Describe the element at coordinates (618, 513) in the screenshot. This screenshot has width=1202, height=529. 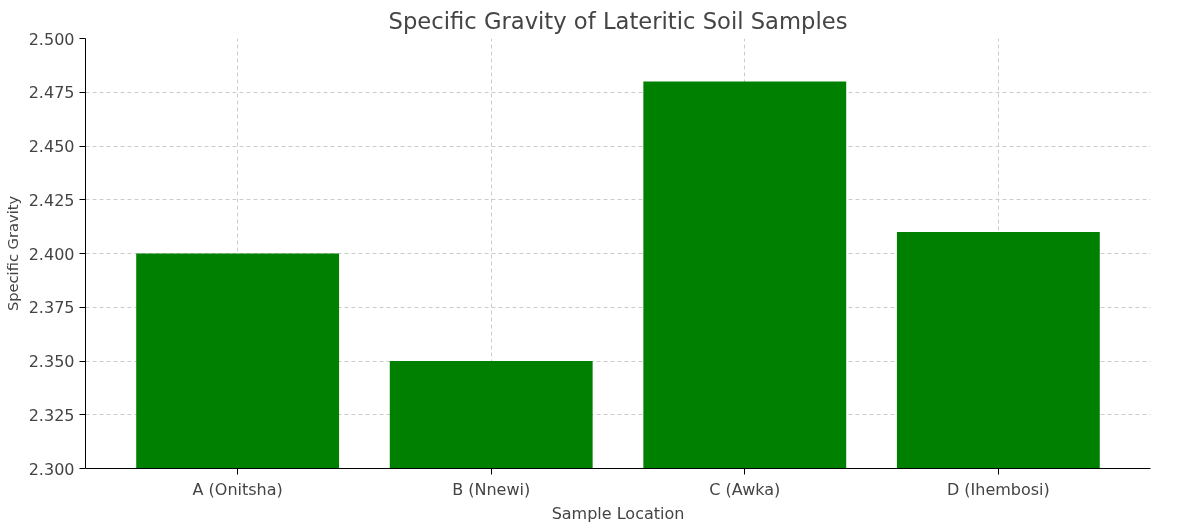
I see `x-axis-title: Sample Location` at that location.